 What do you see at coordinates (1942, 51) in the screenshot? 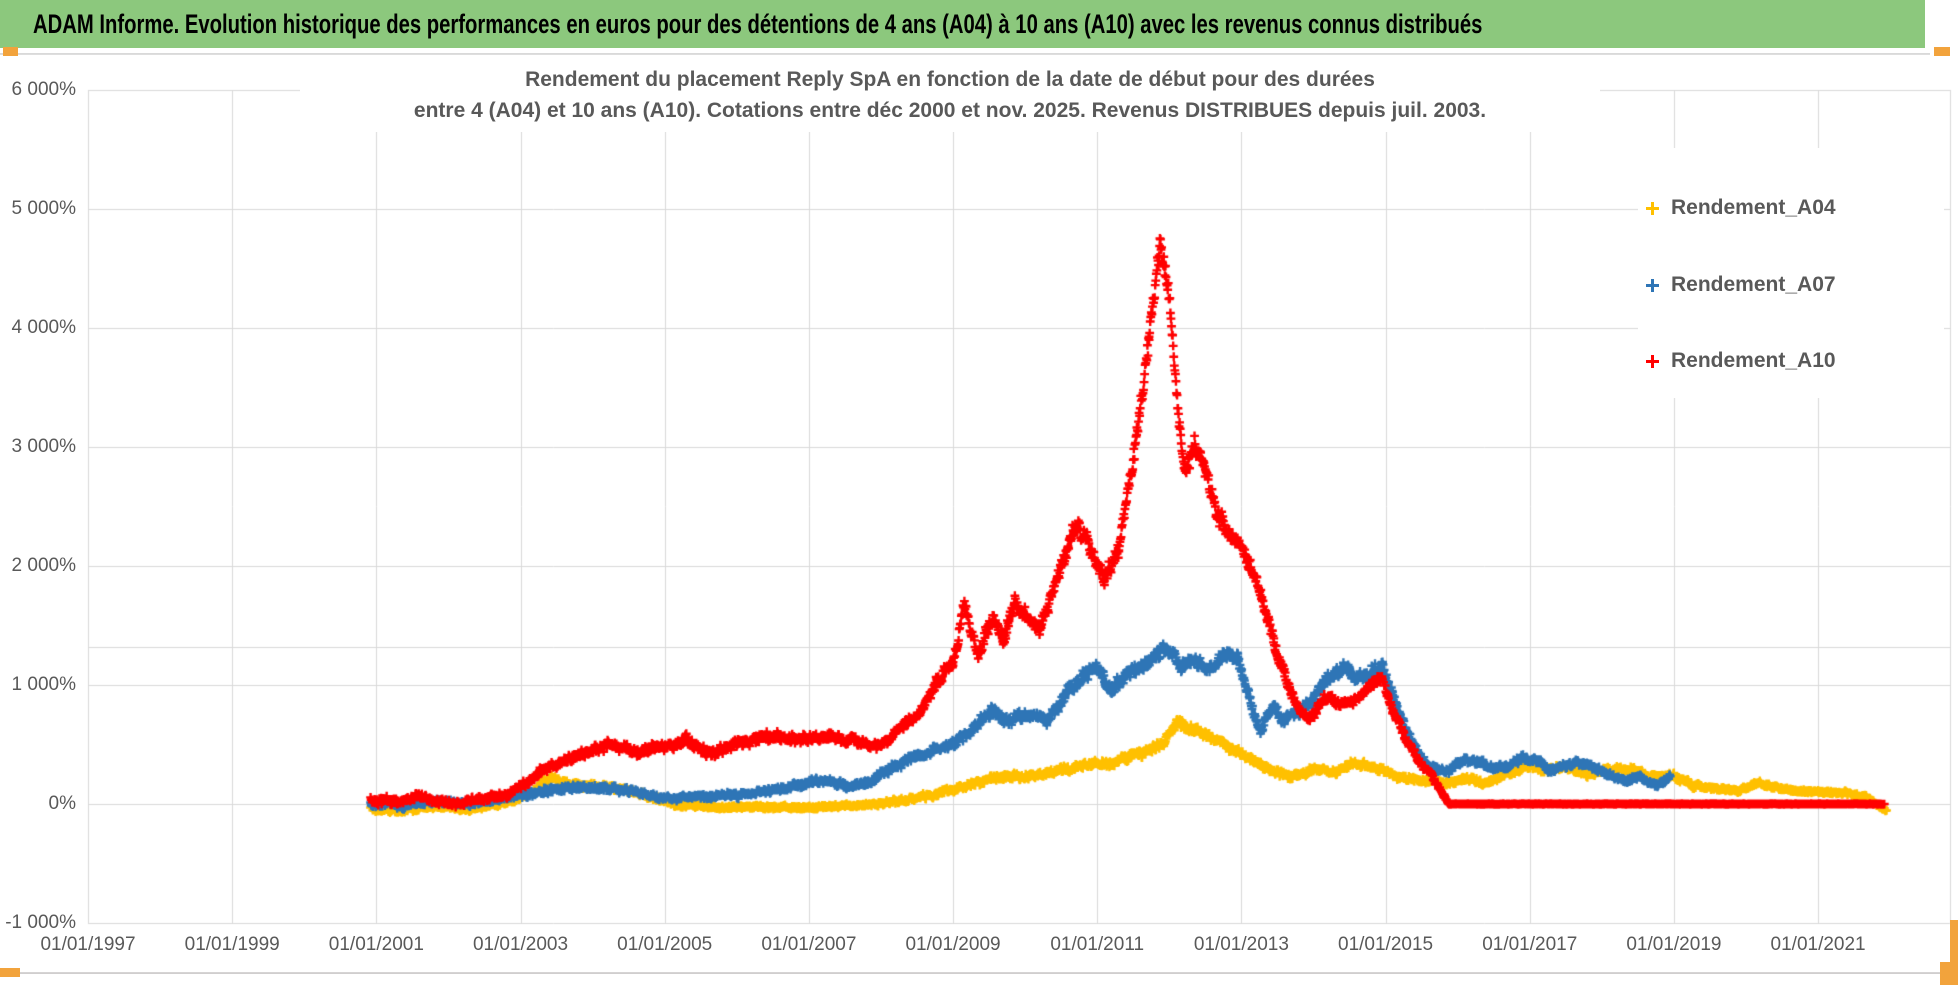
I see `selection-handle-top-right` at bounding box center [1942, 51].